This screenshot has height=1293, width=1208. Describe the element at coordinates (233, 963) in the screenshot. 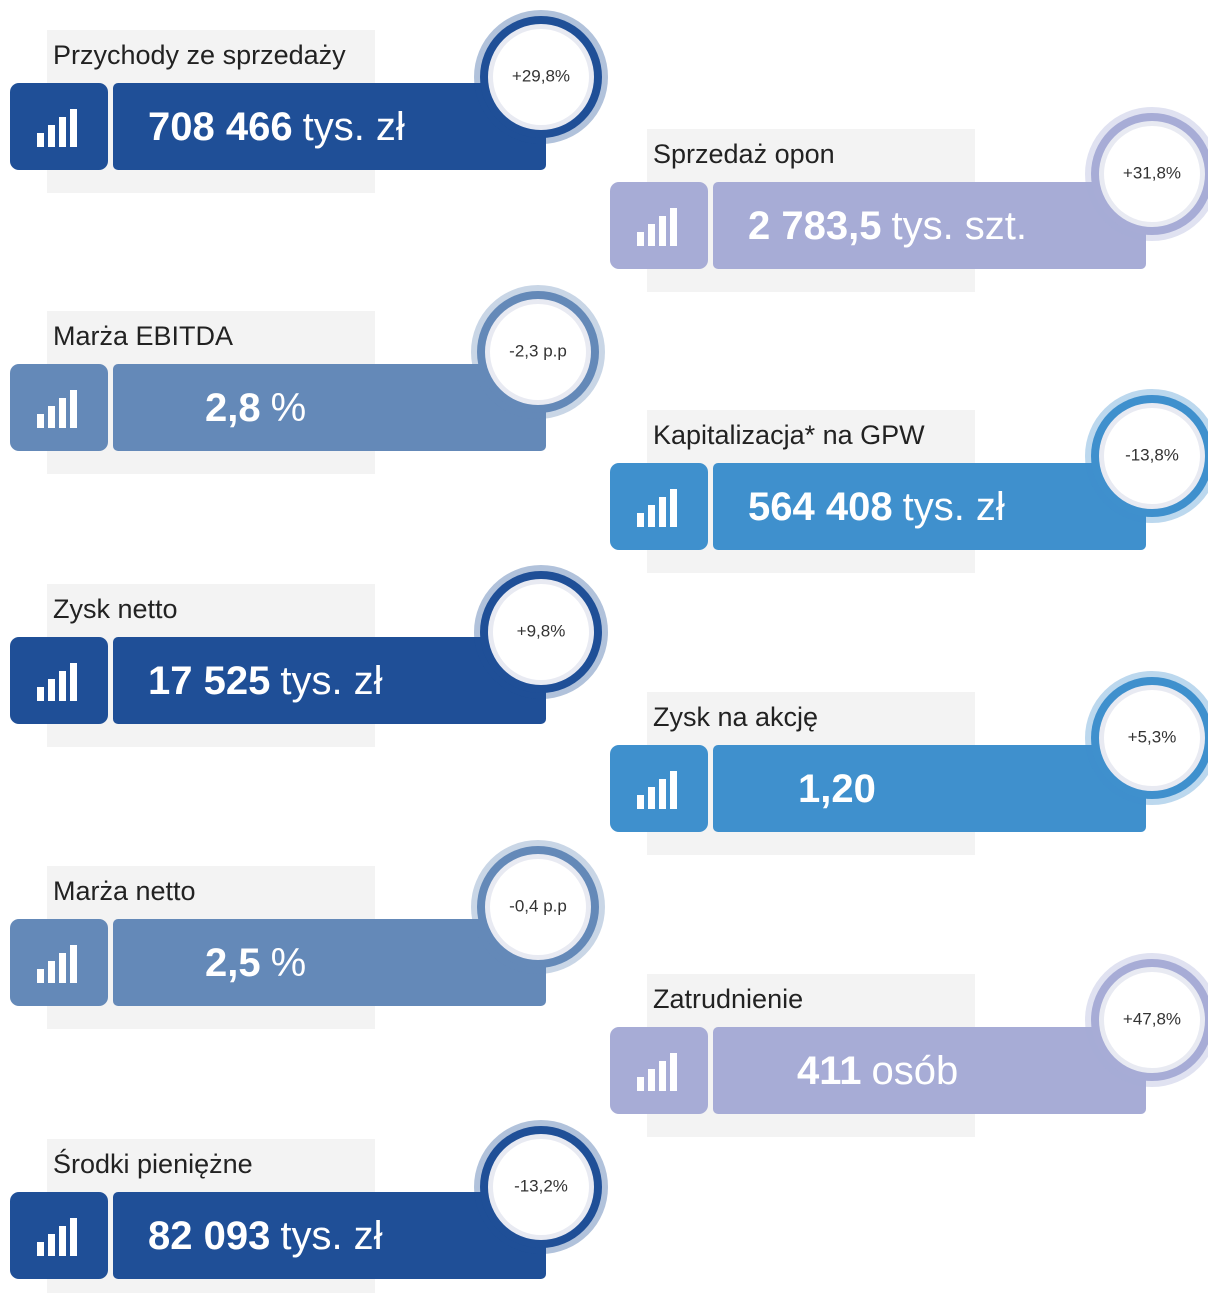

I see `value-number: 2,5` at that location.